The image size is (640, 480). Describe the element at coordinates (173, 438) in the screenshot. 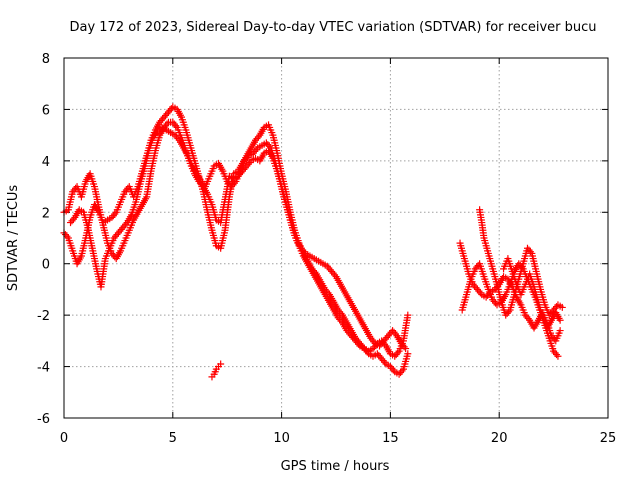

I see `x-tick-label: 5` at that location.